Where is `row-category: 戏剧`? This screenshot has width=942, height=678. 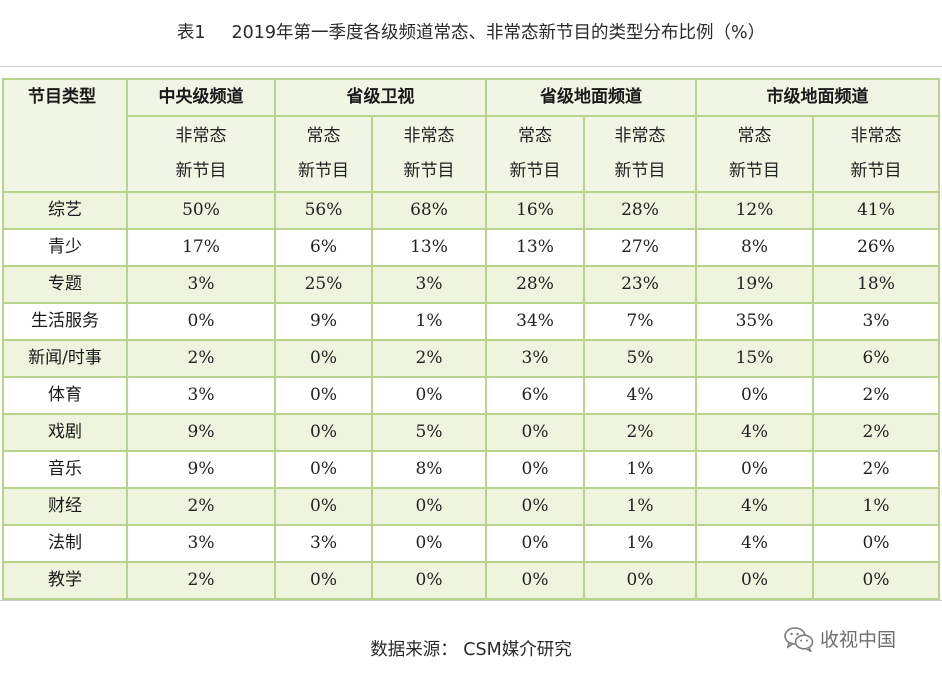
row-category: 戏剧 is located at coordinates (65, 432).